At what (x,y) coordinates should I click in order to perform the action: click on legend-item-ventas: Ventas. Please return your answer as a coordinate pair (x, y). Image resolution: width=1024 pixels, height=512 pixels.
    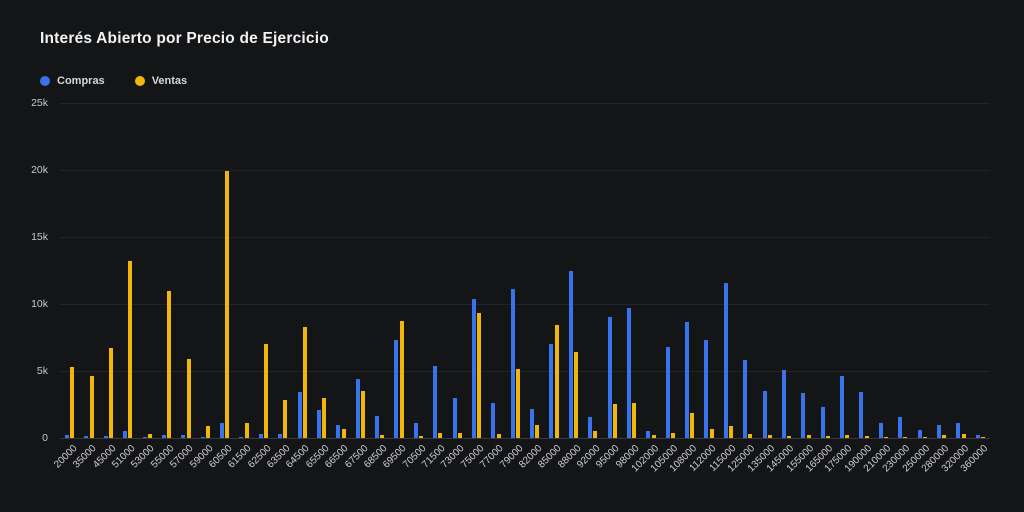
    Looking at the image, I should click on (160, 81).